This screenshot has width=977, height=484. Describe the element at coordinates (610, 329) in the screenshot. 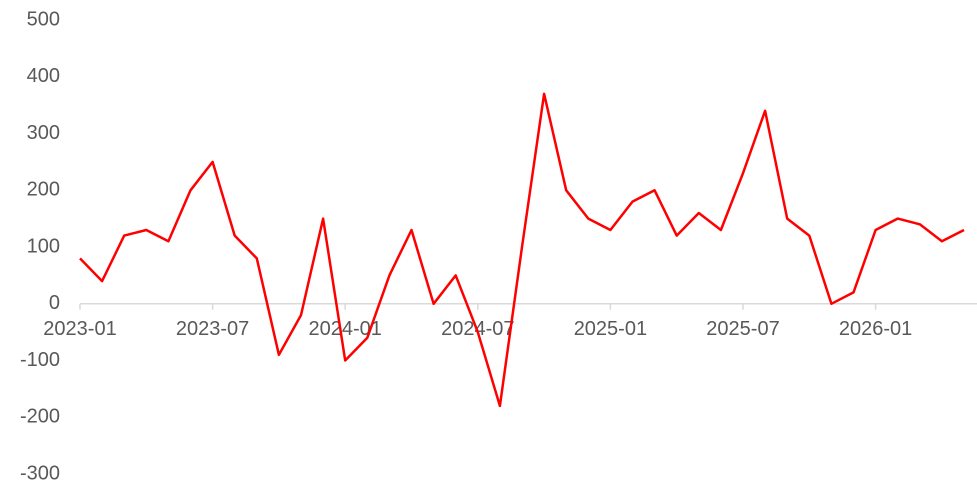

I see `x-tick-label: 2025-01` at that location.